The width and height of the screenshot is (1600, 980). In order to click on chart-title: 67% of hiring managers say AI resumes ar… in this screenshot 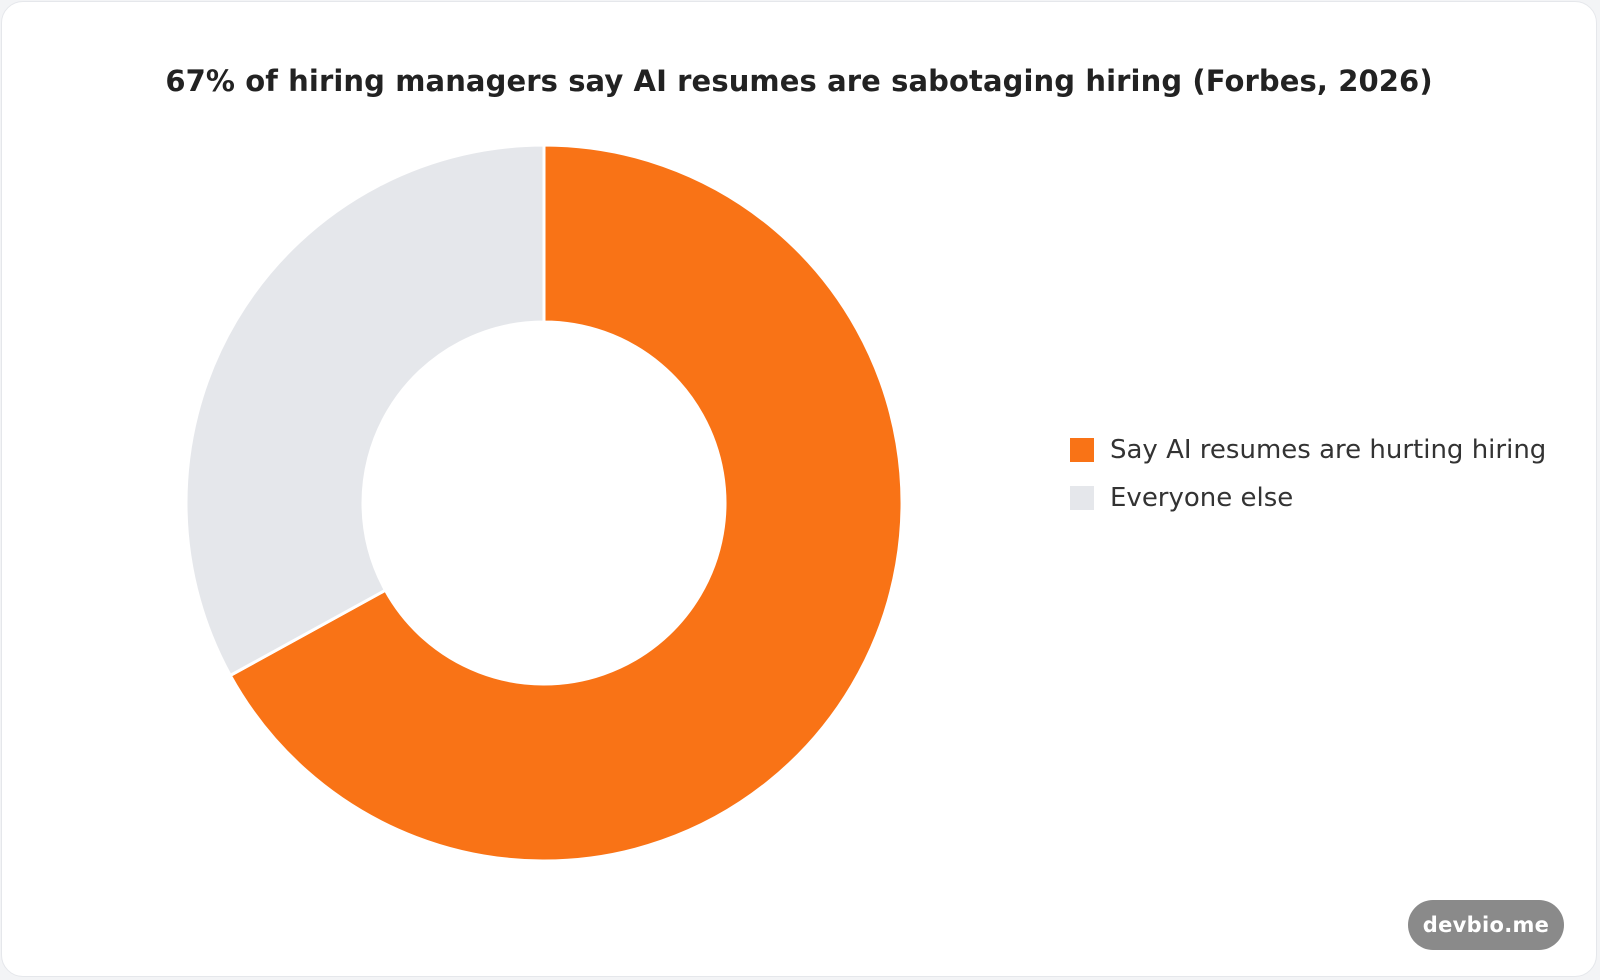, I will do `click(799, 81)`.